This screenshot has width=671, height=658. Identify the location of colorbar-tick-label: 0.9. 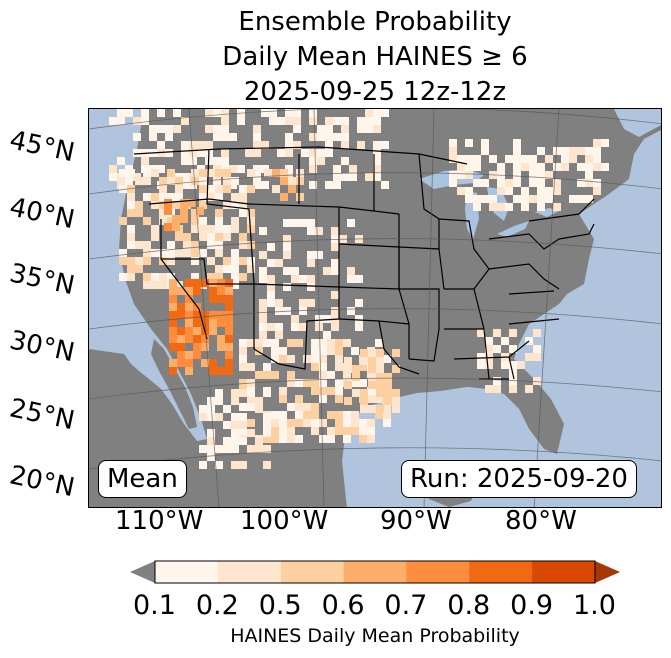
(532, 605).